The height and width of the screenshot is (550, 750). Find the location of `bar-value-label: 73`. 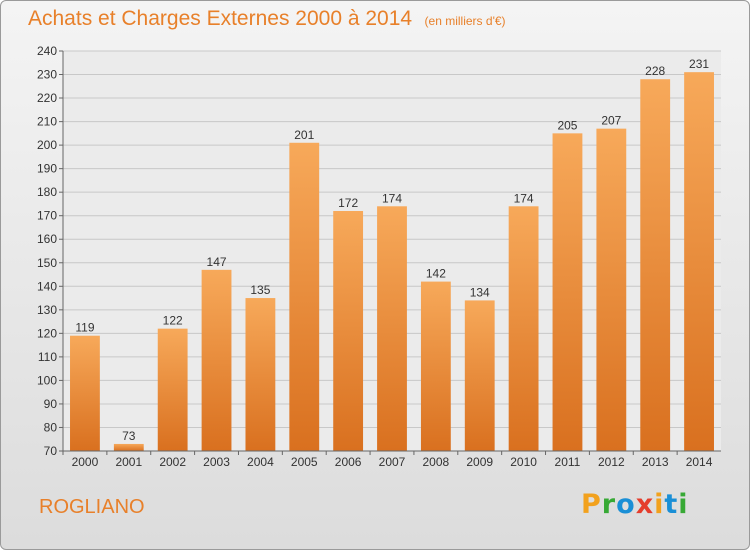

bar-value-label: 73 is located at coordinates (129, 436).